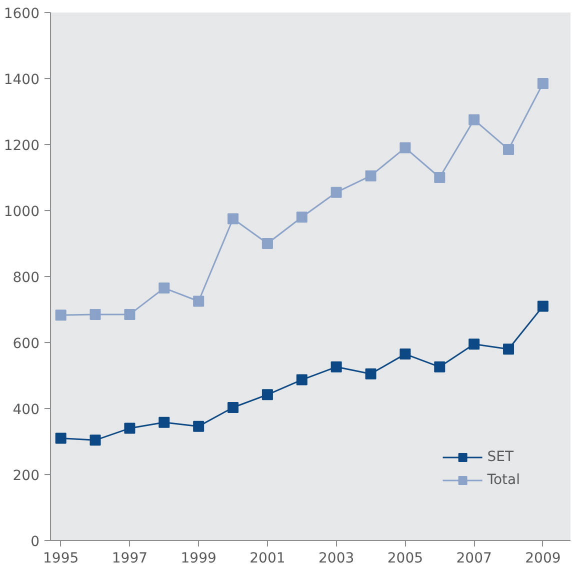 The height and width of the screenshot is (570, 578). Describe the element at coordinates (198, 558) in the screenshot. I see `x-tick-label: 1999` at that location.